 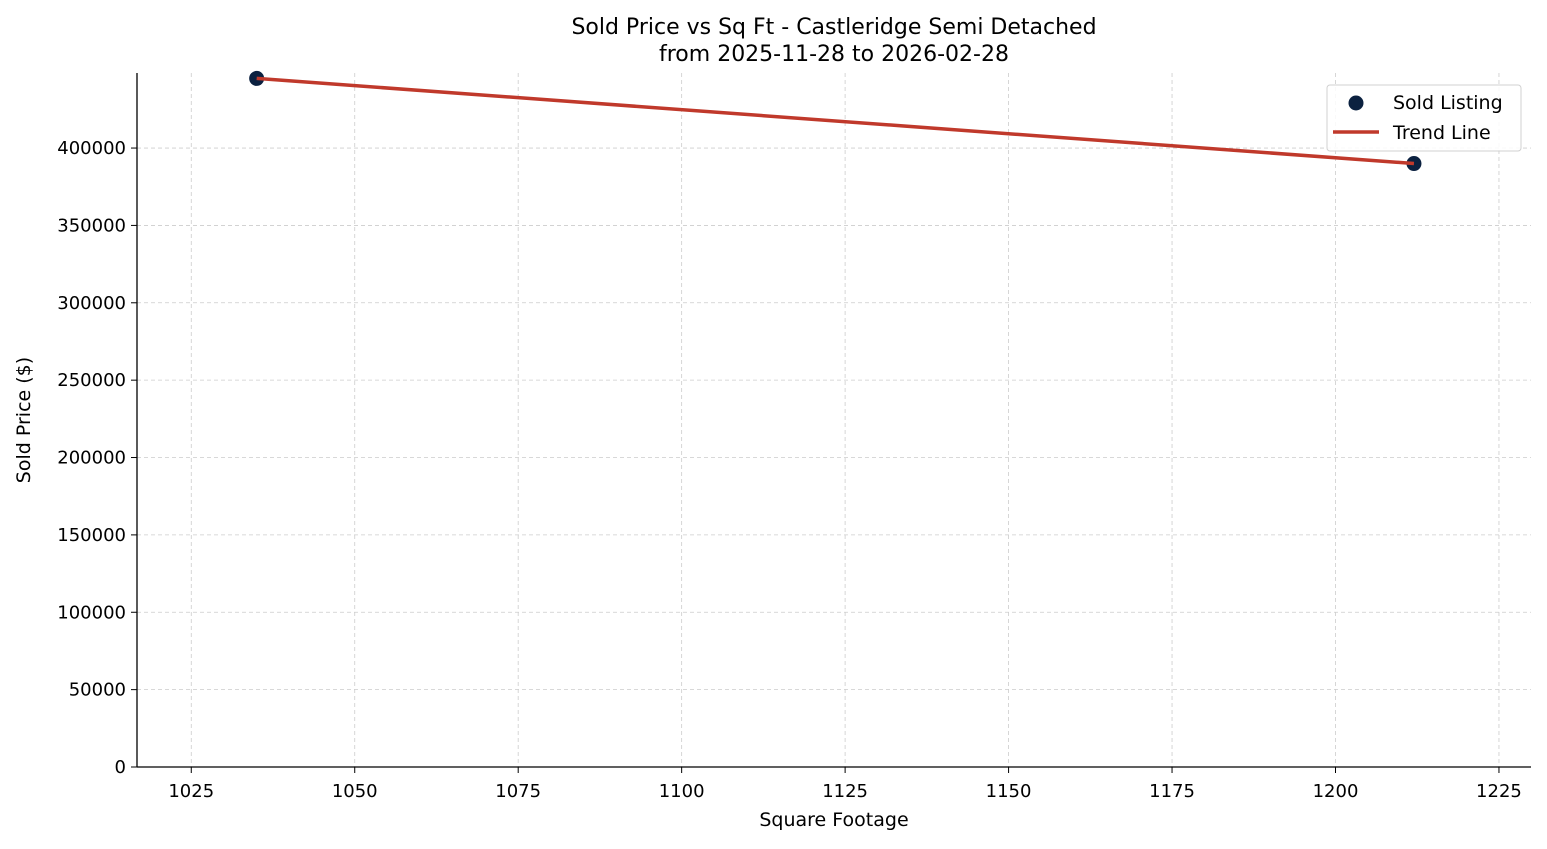 I want to click on chart-subtitle: from 2025-11-28 to 2026-02-28, so click(x=834, y=54).